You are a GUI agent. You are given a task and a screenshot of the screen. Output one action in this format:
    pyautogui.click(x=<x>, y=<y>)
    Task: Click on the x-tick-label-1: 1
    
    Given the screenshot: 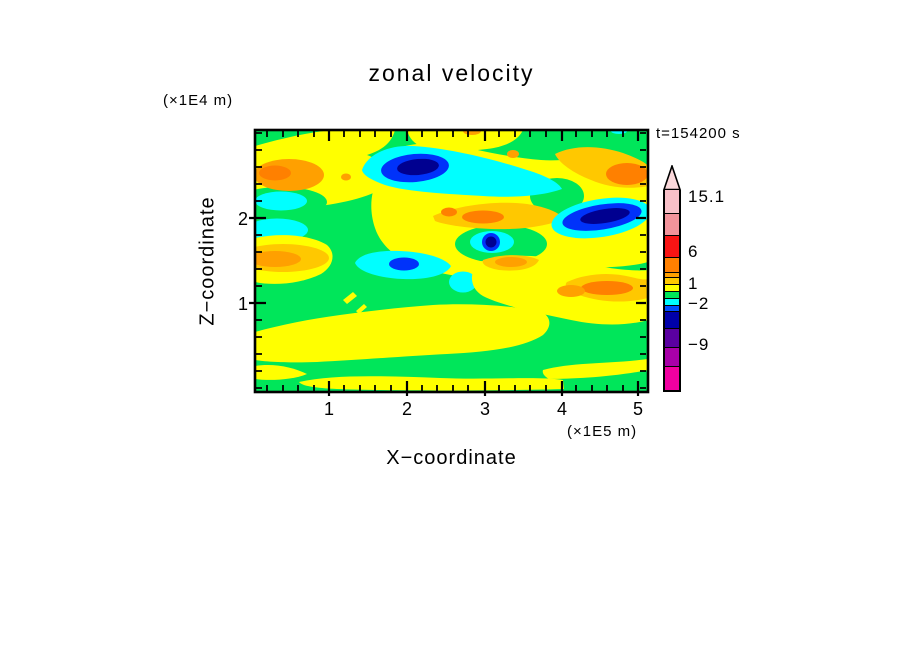 What is the action you would take?
    pyautogui.click(x=328, y=409)
    